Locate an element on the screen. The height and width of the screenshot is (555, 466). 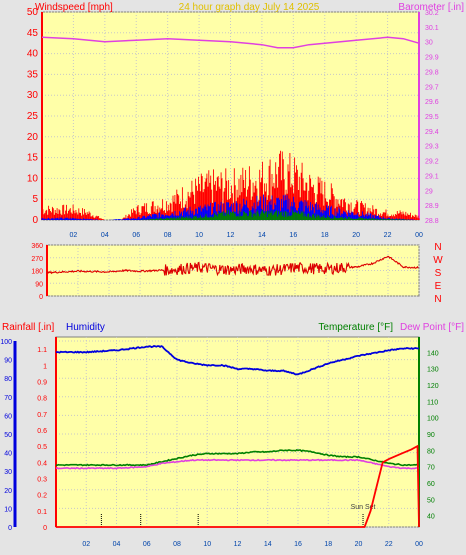
temperature-tick-label: 50 is located at coordinates (431, 500).